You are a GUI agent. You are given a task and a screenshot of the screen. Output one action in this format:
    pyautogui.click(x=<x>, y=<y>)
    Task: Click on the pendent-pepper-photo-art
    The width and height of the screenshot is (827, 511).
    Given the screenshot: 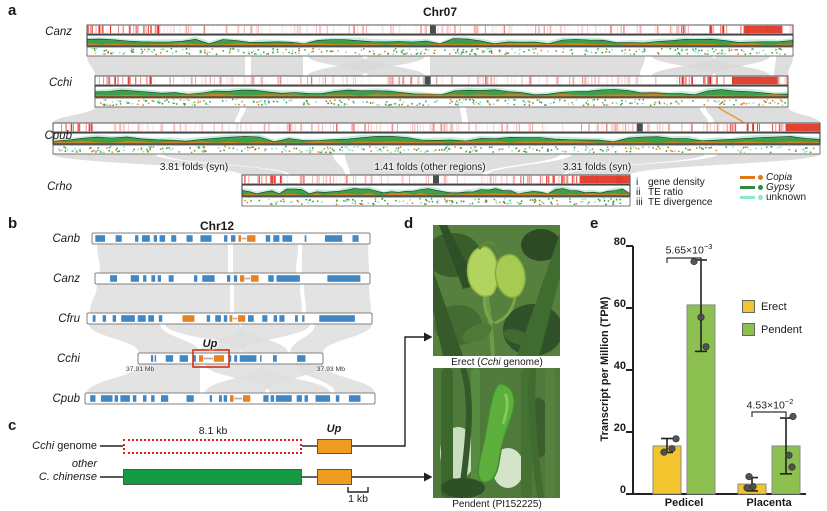 What is the action you would take?
    pyautogui.click(x=496, y=433)
    